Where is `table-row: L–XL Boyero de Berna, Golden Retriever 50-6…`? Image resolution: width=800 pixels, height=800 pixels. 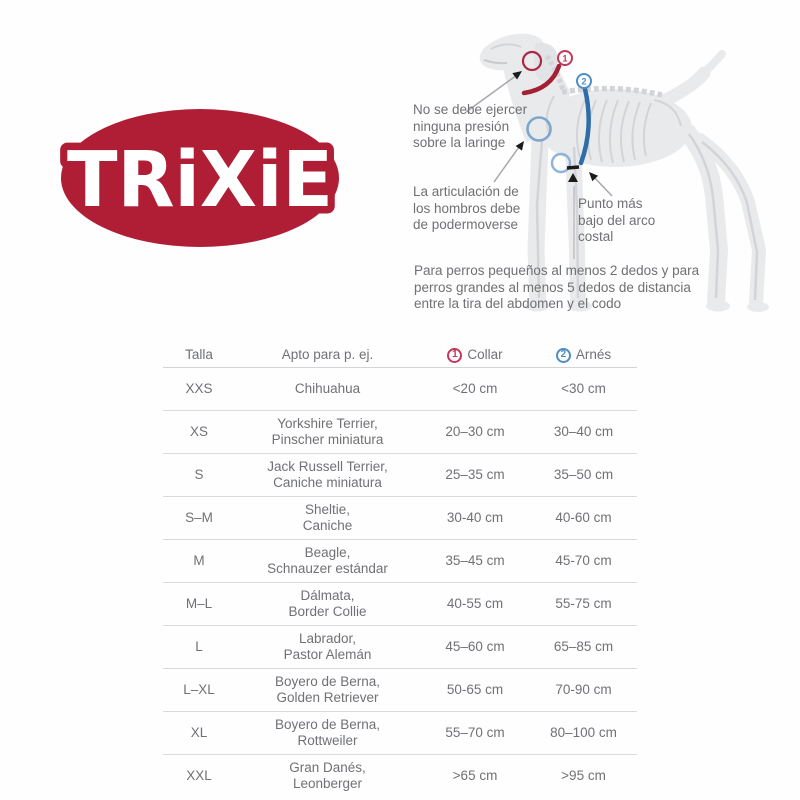
table-row: L–XL Boyero de Berna, Golden Retriever 50-6… is located at coordinates (400, 690).